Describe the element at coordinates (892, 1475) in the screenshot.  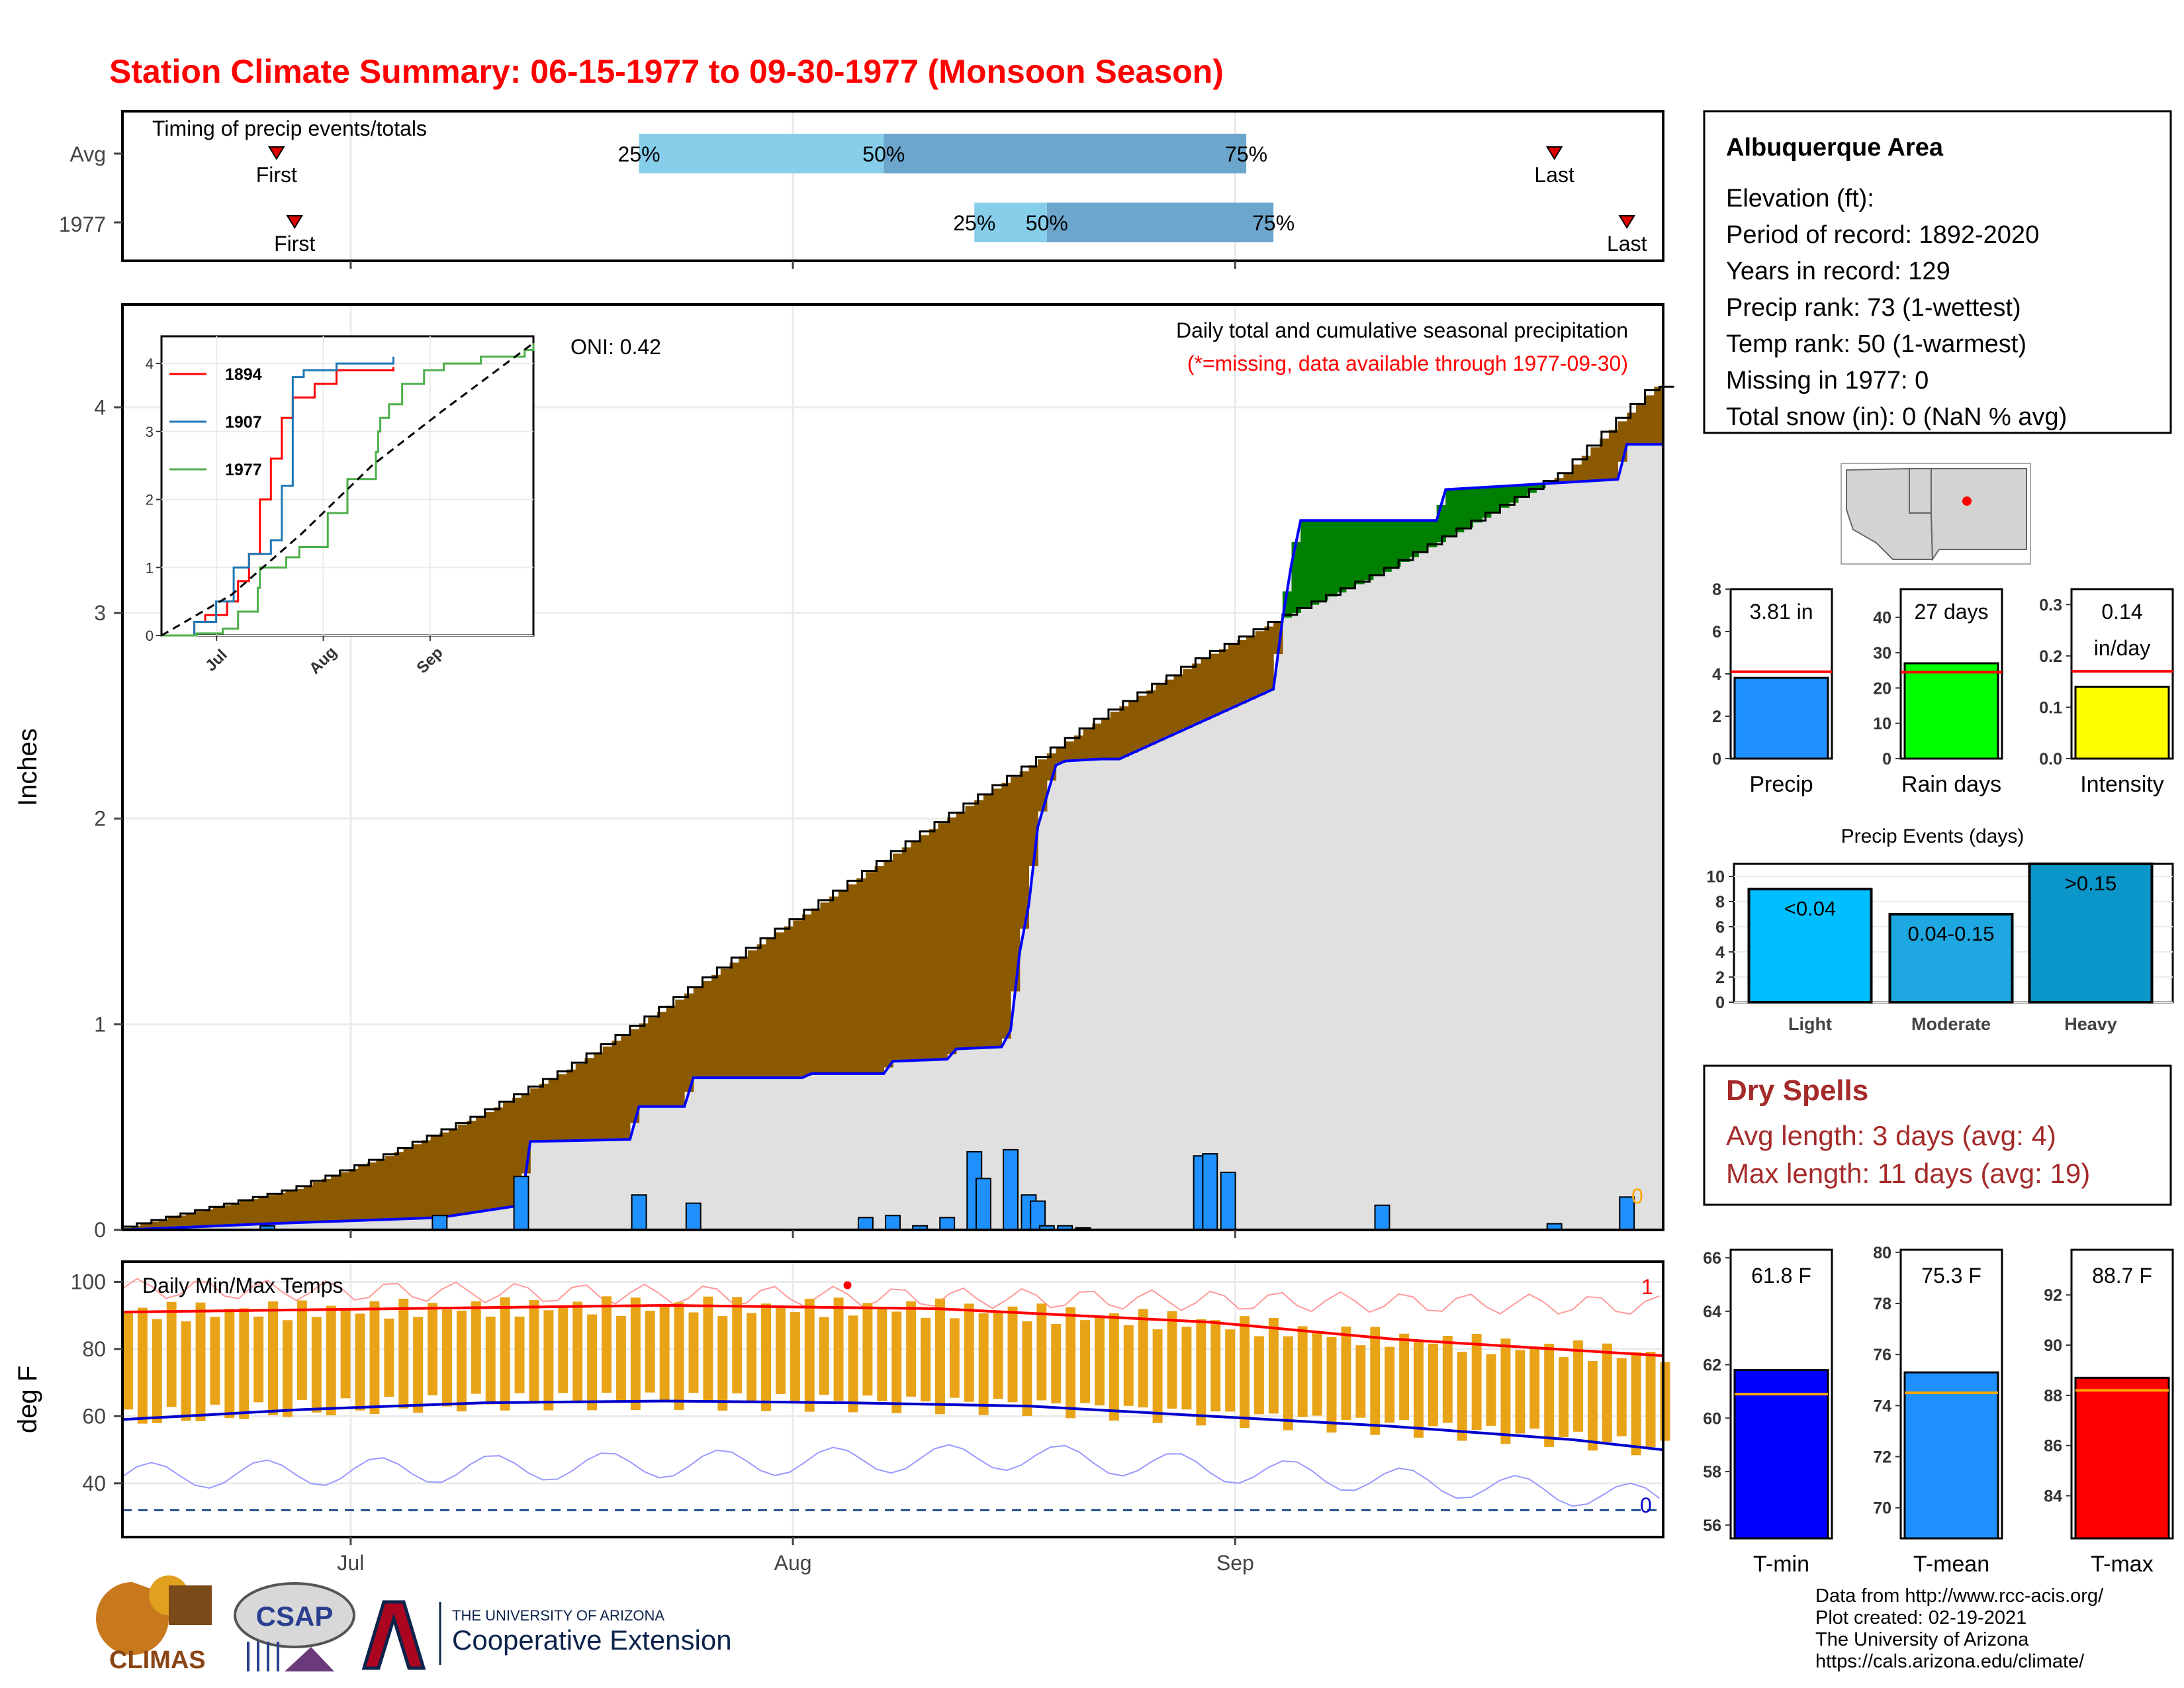
I see `record-min-line` at that location.